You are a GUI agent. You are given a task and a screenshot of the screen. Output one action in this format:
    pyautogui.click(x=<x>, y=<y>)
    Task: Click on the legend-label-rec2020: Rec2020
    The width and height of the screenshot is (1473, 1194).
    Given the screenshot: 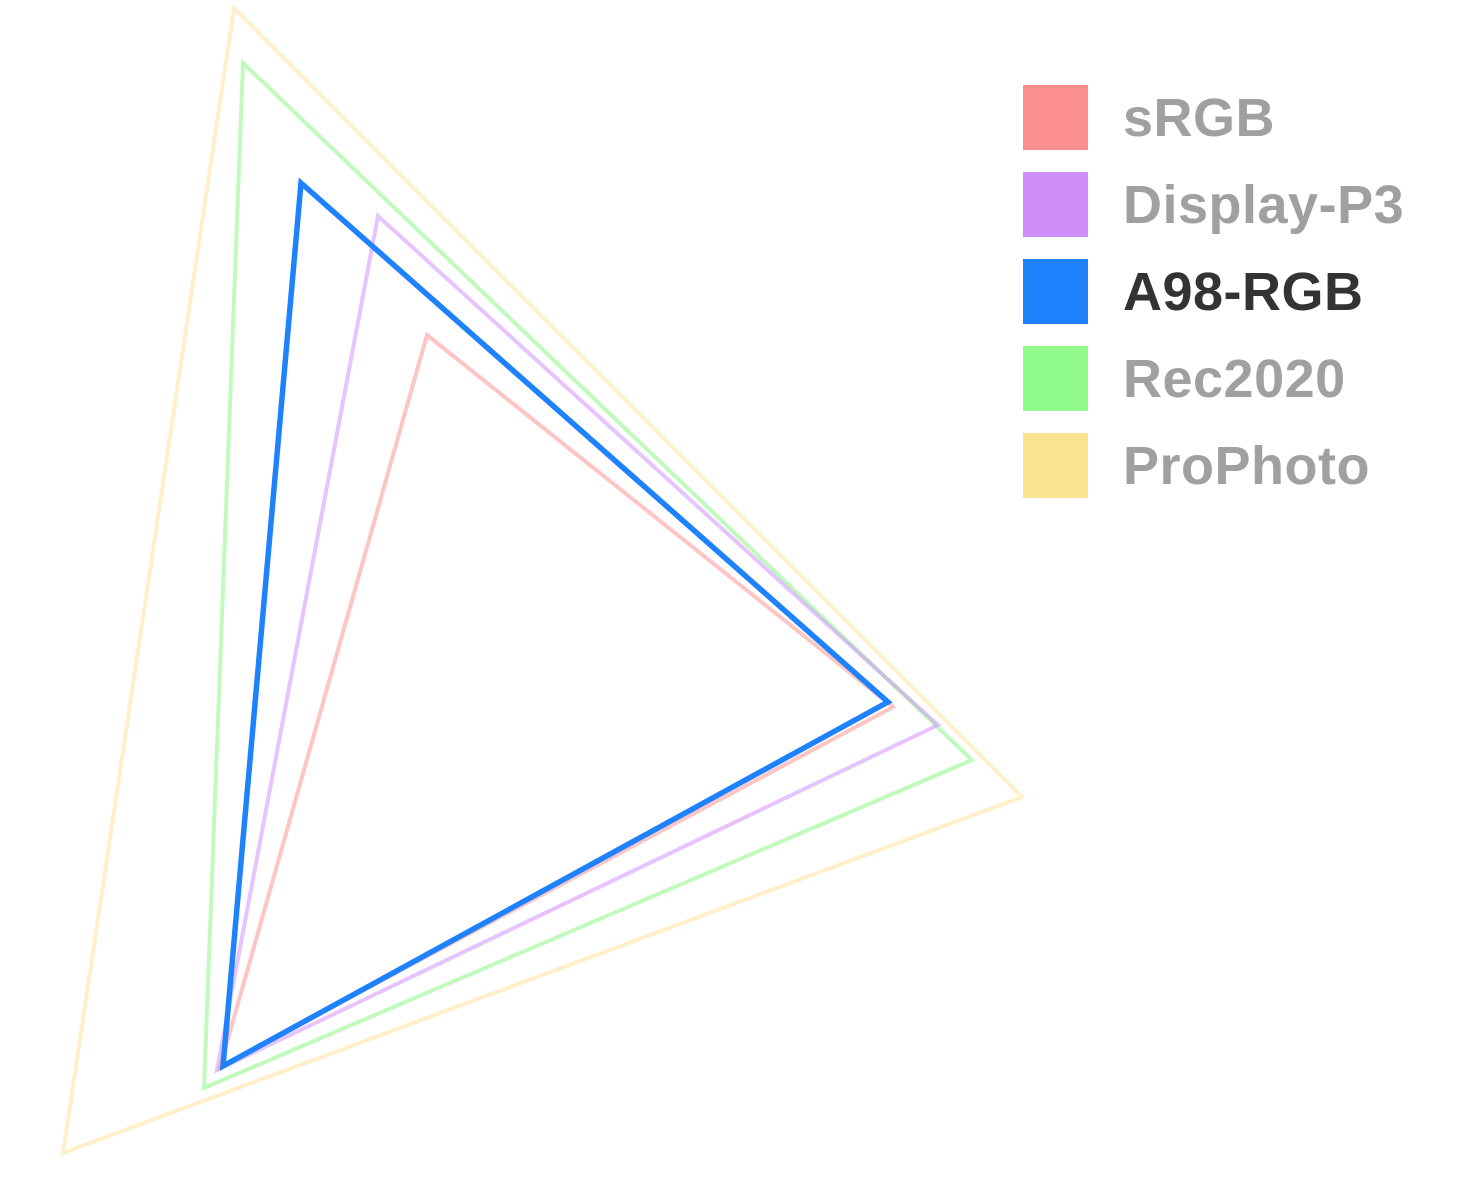 What is the action you would take?
    pyautogui.click(x=1234, y=378)
    